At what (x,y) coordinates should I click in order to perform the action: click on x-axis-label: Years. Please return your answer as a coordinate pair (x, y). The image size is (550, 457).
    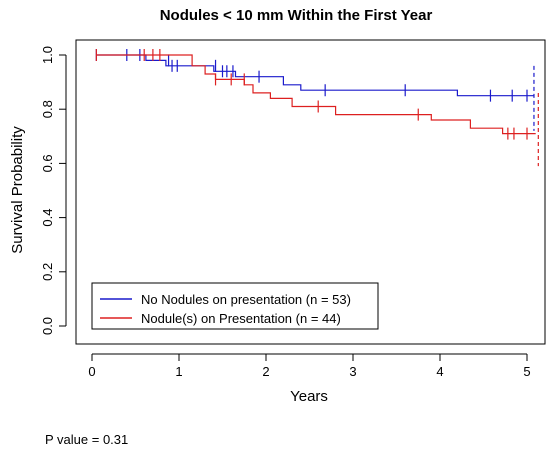
    Looking at the image, I should click on (309, 396).